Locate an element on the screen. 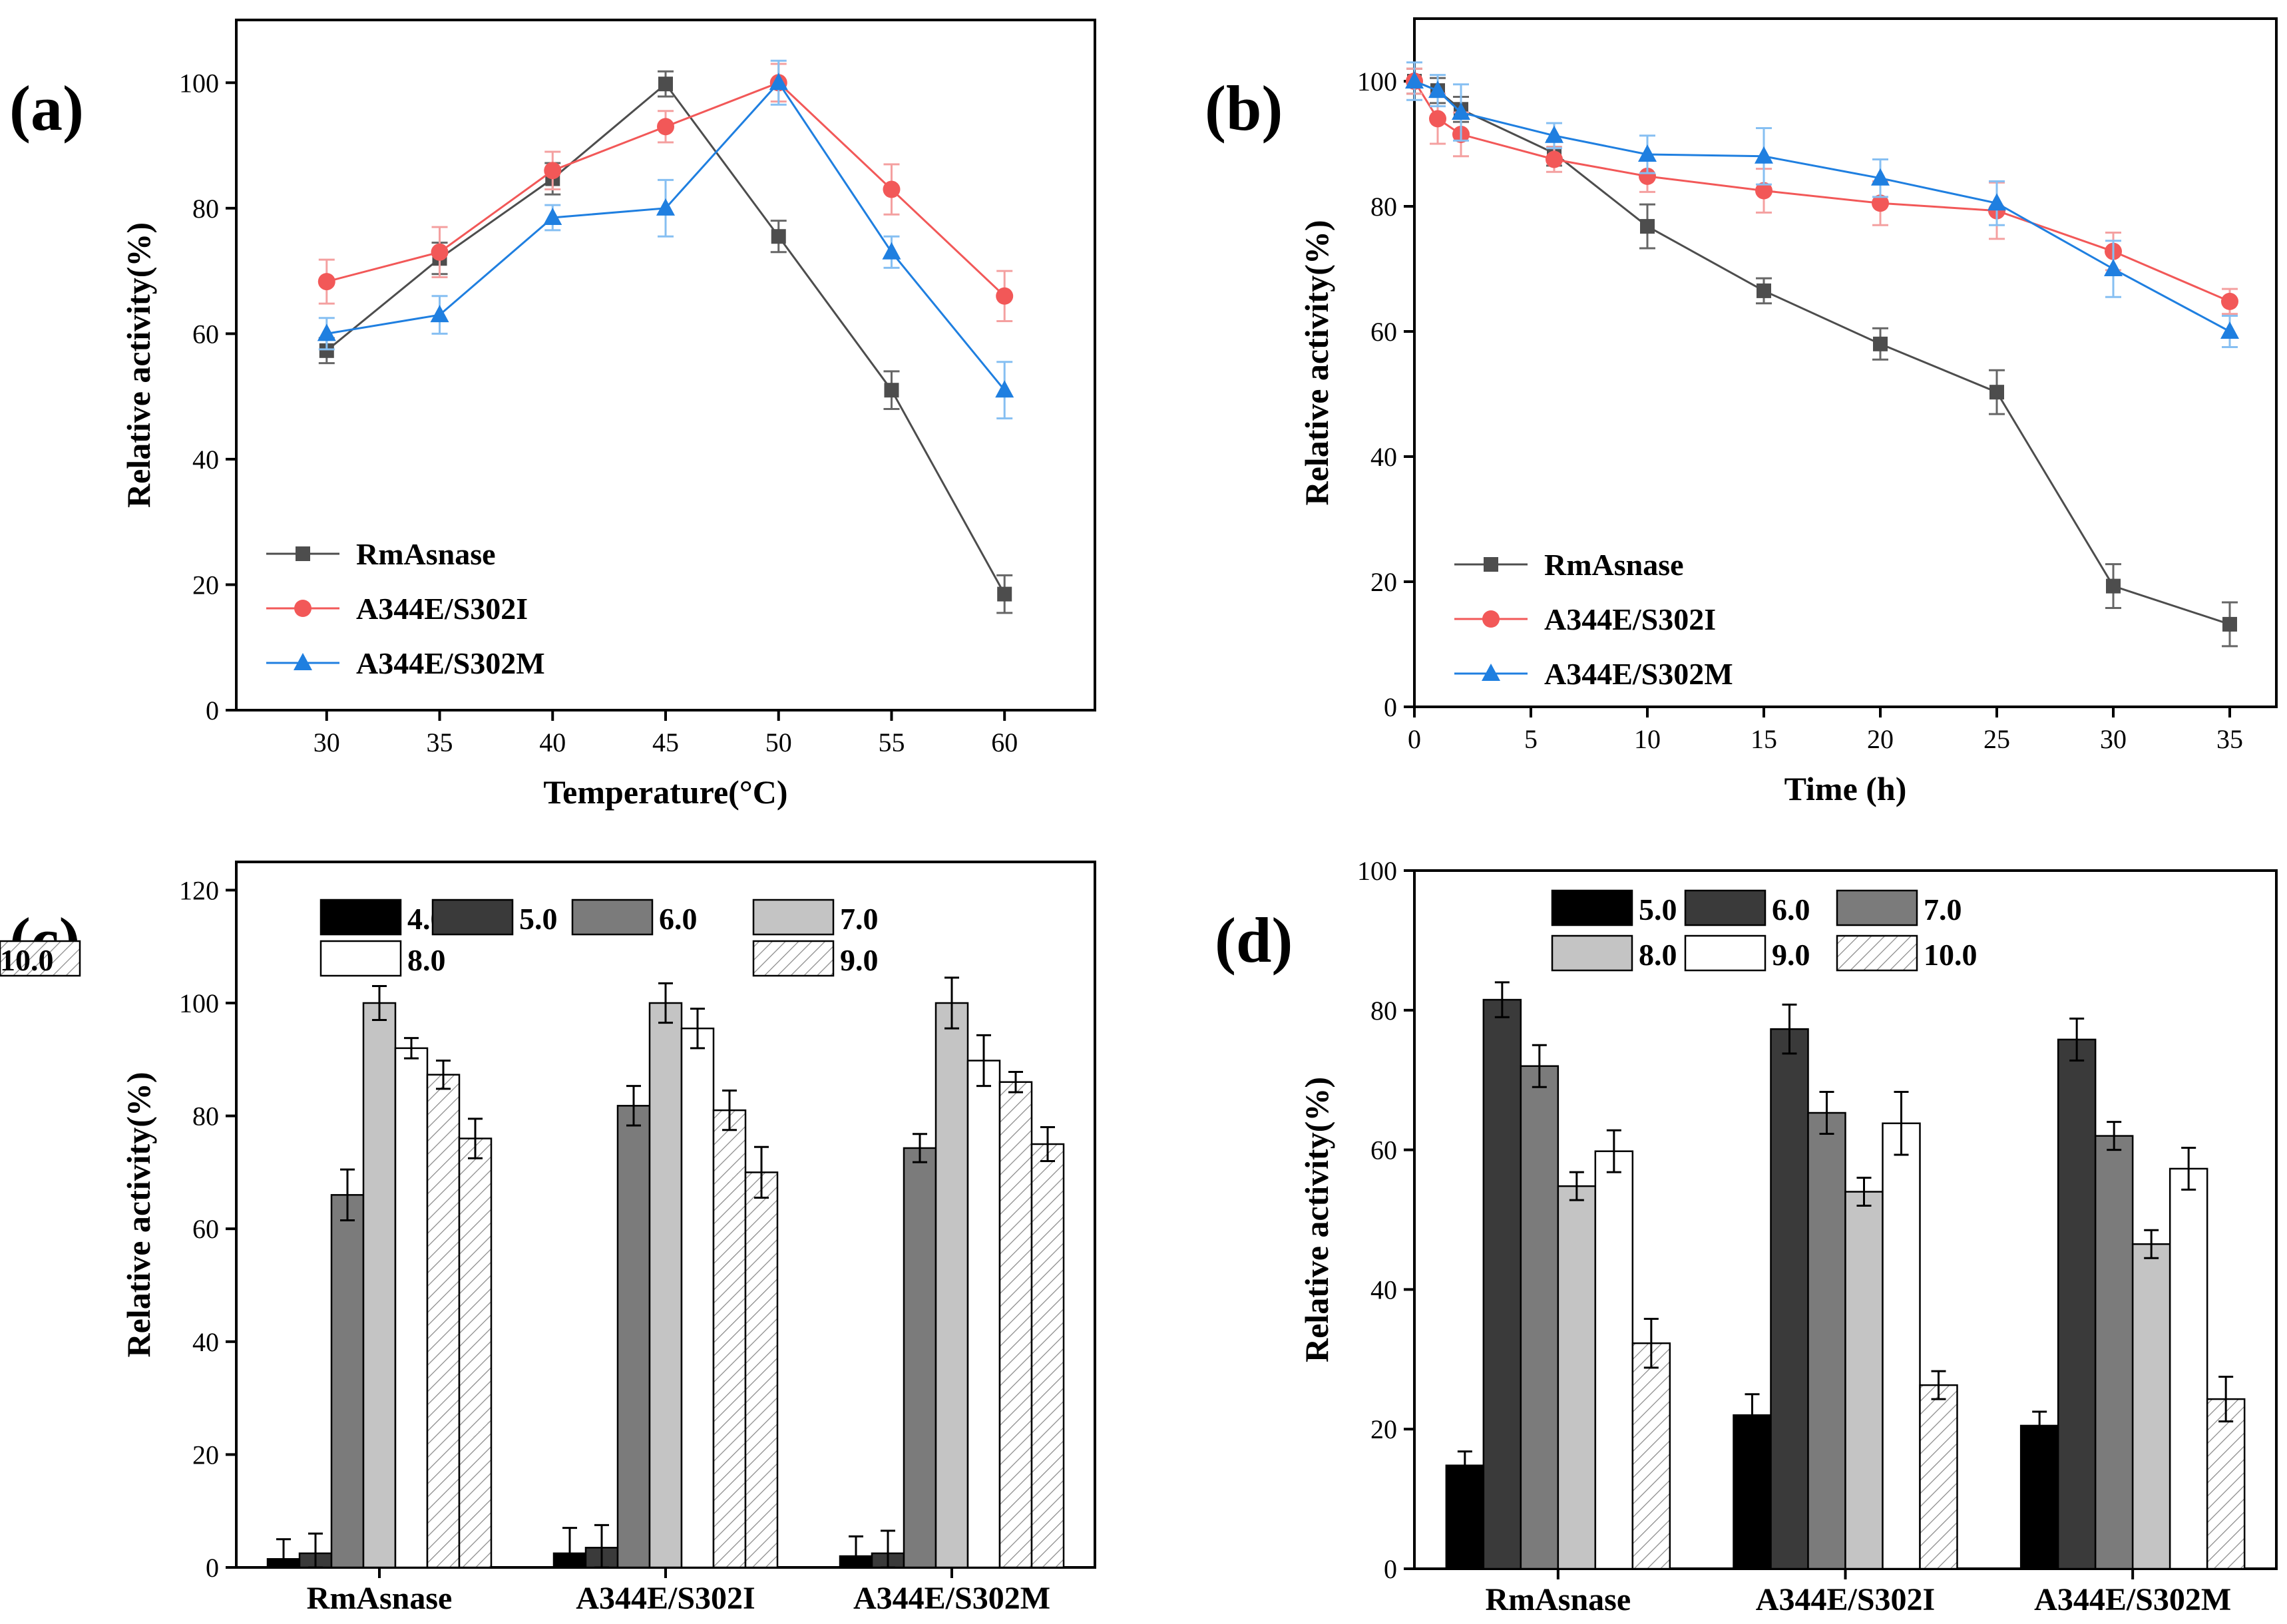 This screenshot has height=1624, width=2287. x-tick-label: 25 is located at coordinates (1996, 739).